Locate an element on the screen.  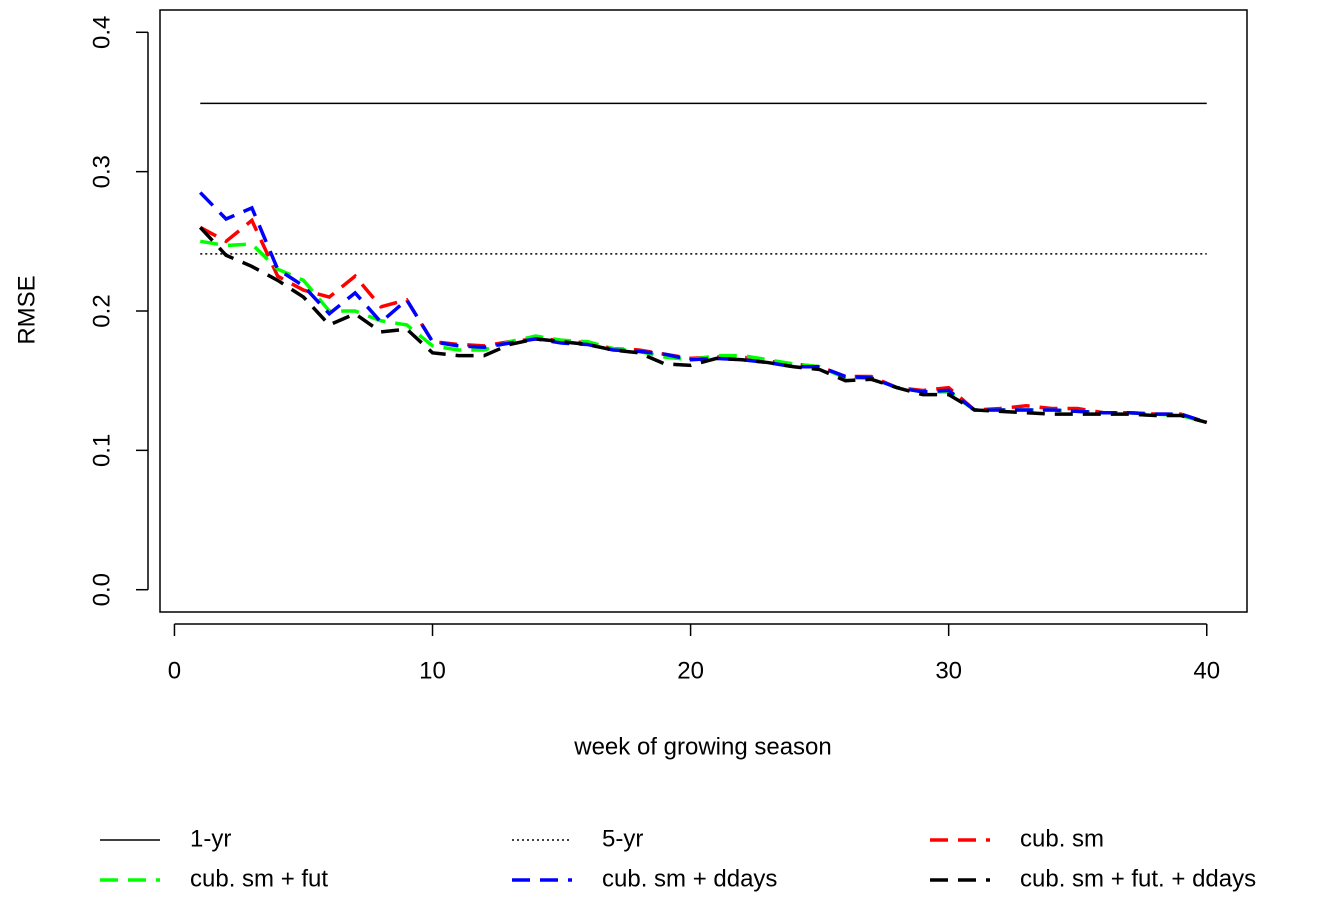
legend-label: 1-yr is located at coordinates (210, 838).